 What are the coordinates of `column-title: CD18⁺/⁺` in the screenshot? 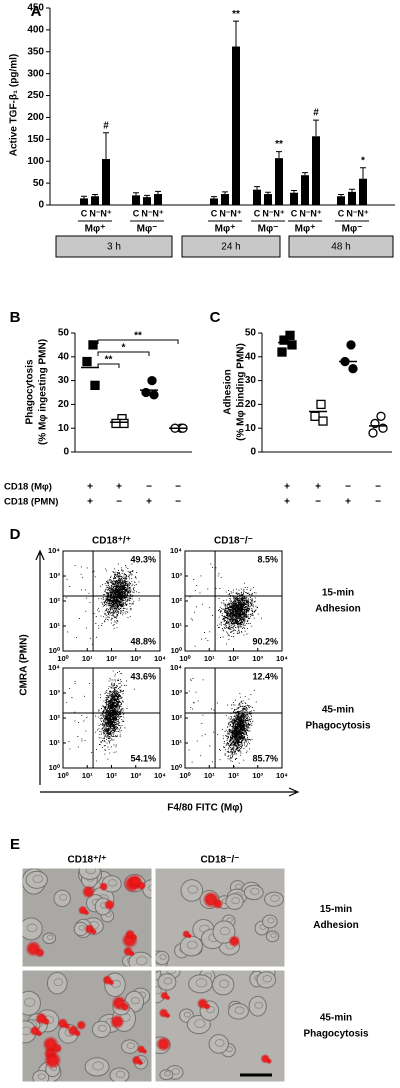 It's located at (87, 860).